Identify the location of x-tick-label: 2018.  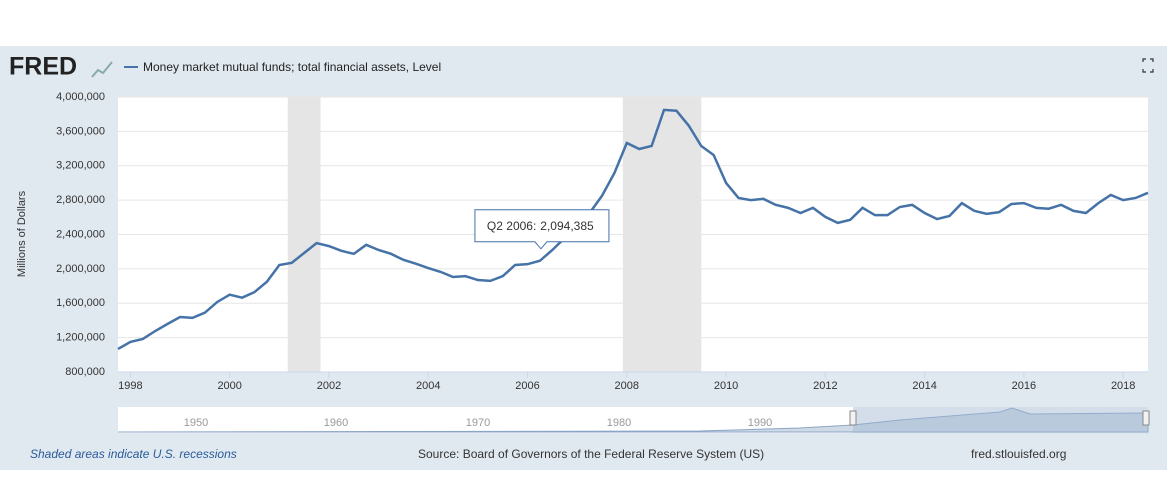
(1123, 386).